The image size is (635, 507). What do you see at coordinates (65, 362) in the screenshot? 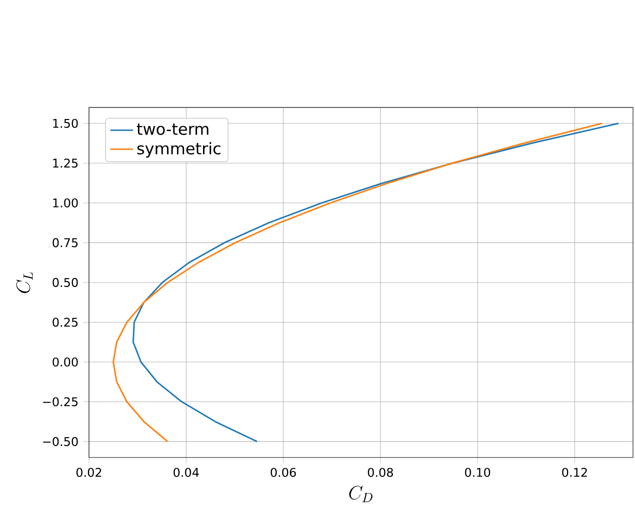
I see `y-tick-label: 0.00` at bounding box center [65, 362].